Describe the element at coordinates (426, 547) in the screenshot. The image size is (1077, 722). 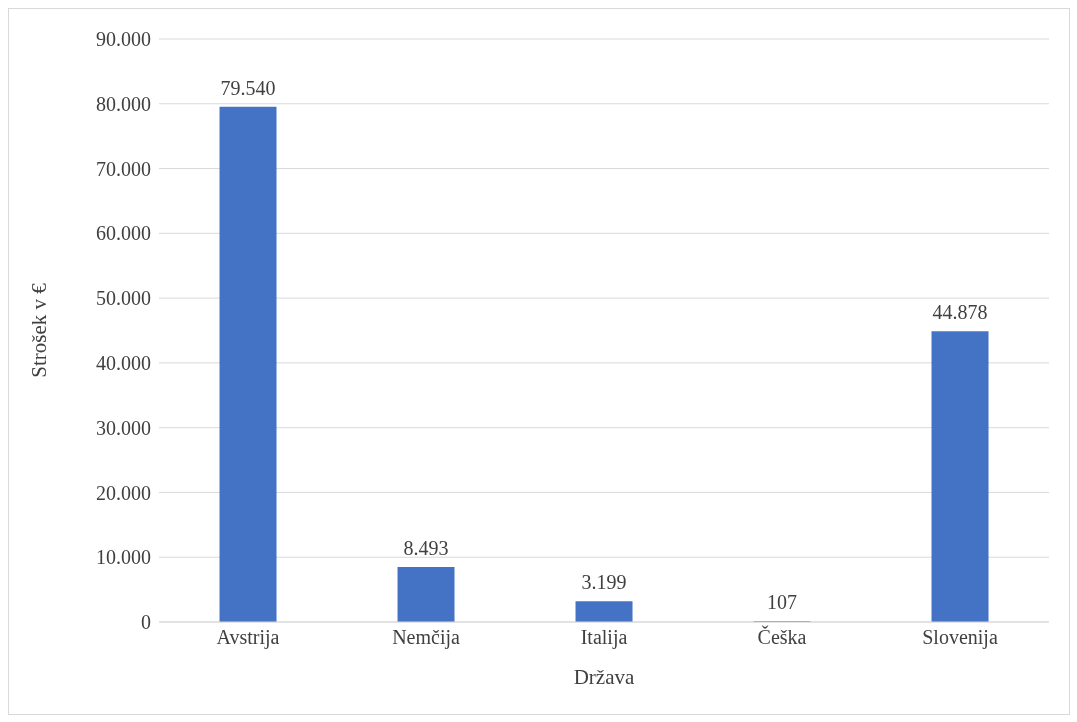
I see `data-label: 8.493` at that location.